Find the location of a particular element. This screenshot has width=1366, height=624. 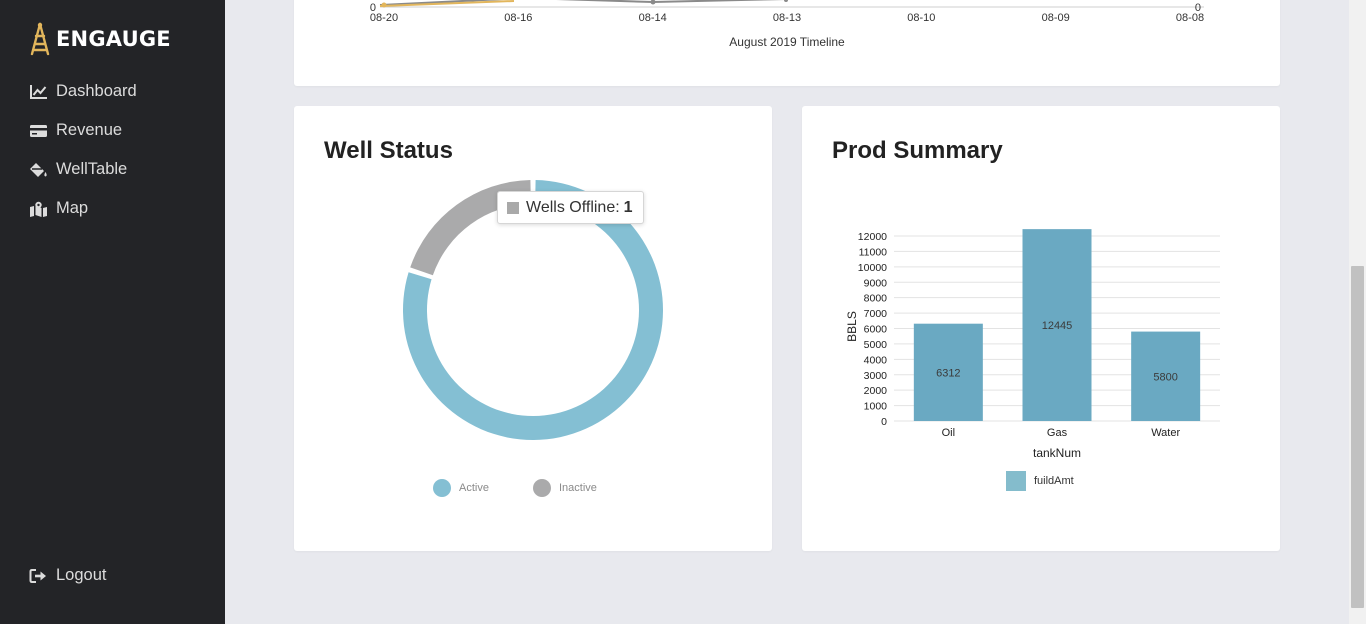

bar-data-label: 12445 is located at coordinates (1057, 326).